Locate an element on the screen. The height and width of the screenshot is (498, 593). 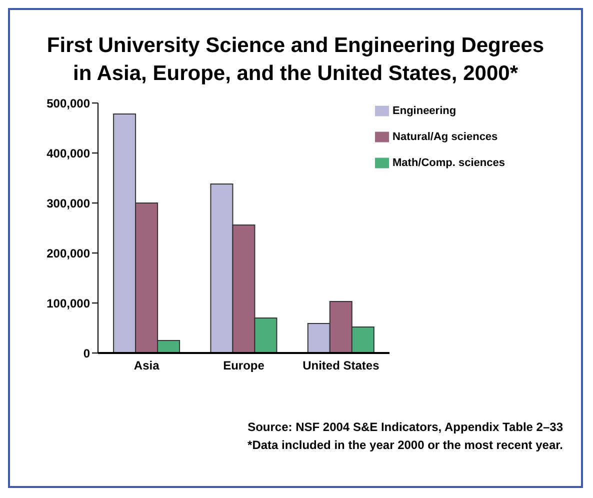
chart-title: First University Science and Engineering Degrees in Asia, Europe, and the United States, 2000* is located at coordinates (296, 60).